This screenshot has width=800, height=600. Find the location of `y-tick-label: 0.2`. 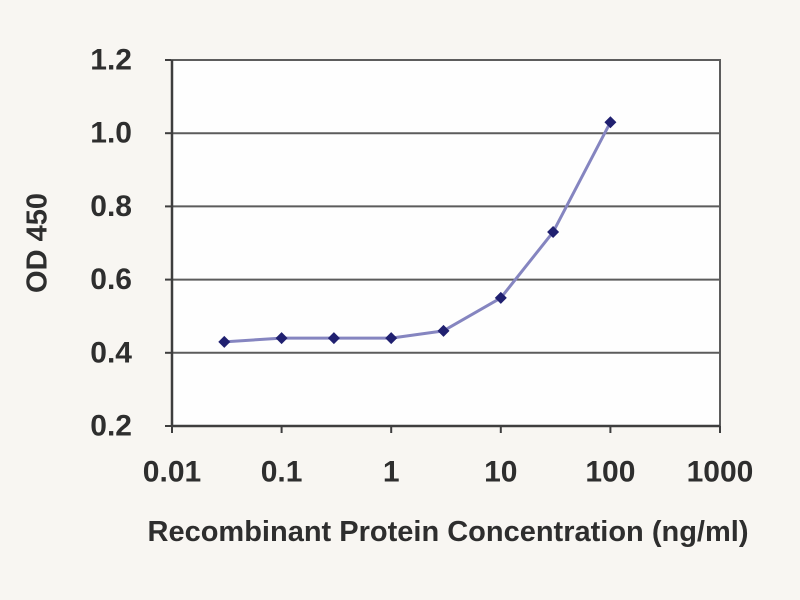

y-tick-label: 0.2 is located at coordinates (111, 426).